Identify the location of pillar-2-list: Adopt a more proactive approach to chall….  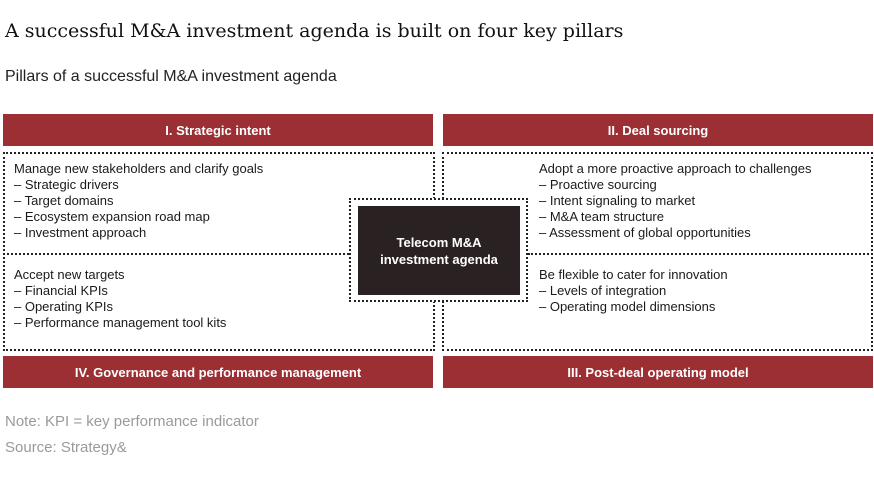
(675, 201).